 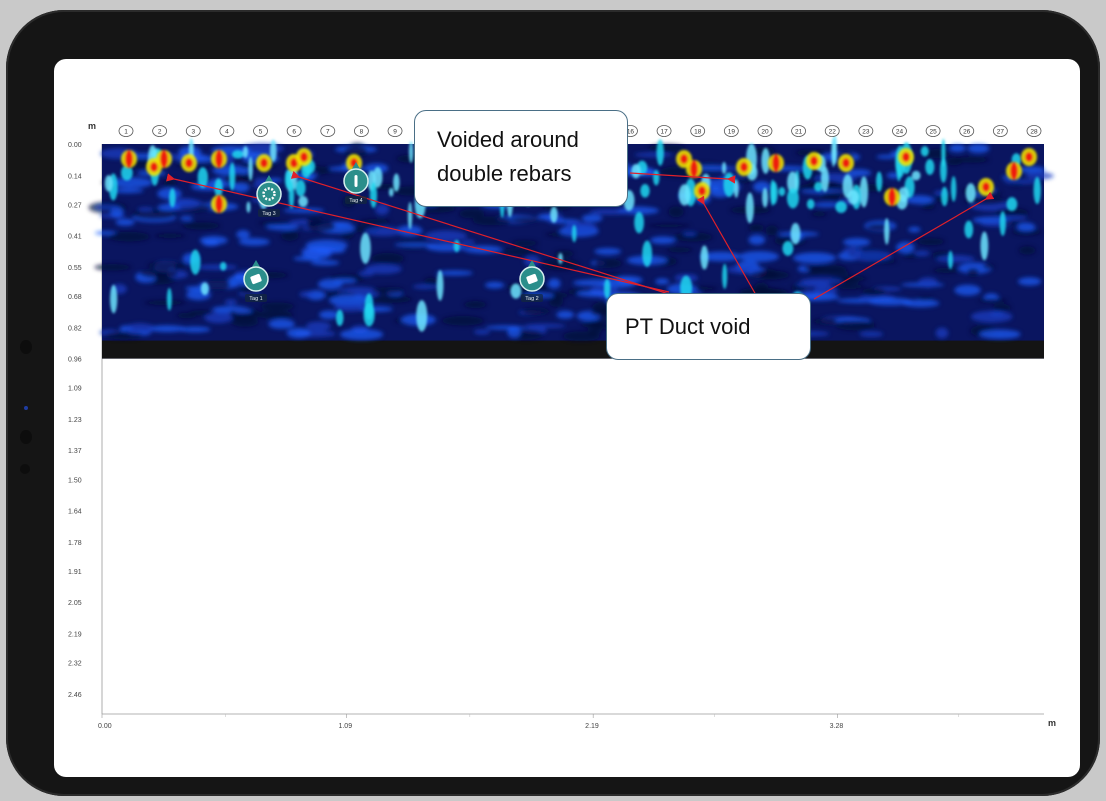 What do you see at coordinates (26, 347) in the screenshot?
I see `camera-dot` at bounding box center [26, 347].